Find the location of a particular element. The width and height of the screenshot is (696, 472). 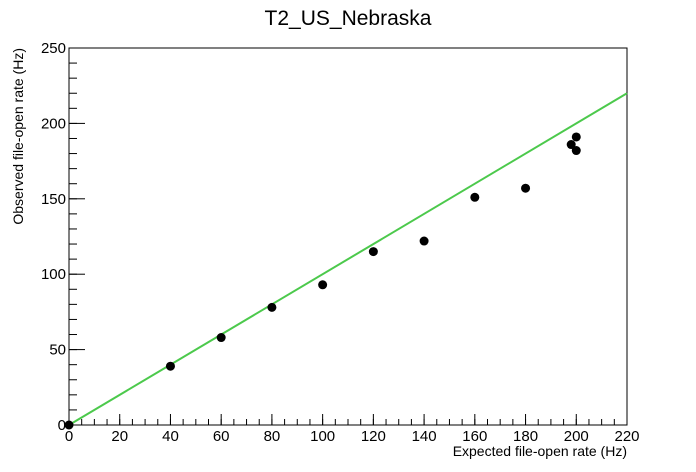

x-tick-label: 80 is located at coordinates (272, 436).